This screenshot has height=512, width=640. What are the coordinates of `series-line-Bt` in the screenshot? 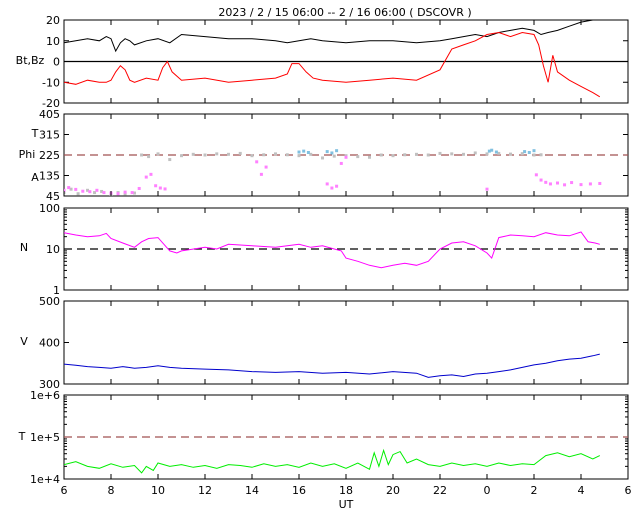 It's located at (332, 36).